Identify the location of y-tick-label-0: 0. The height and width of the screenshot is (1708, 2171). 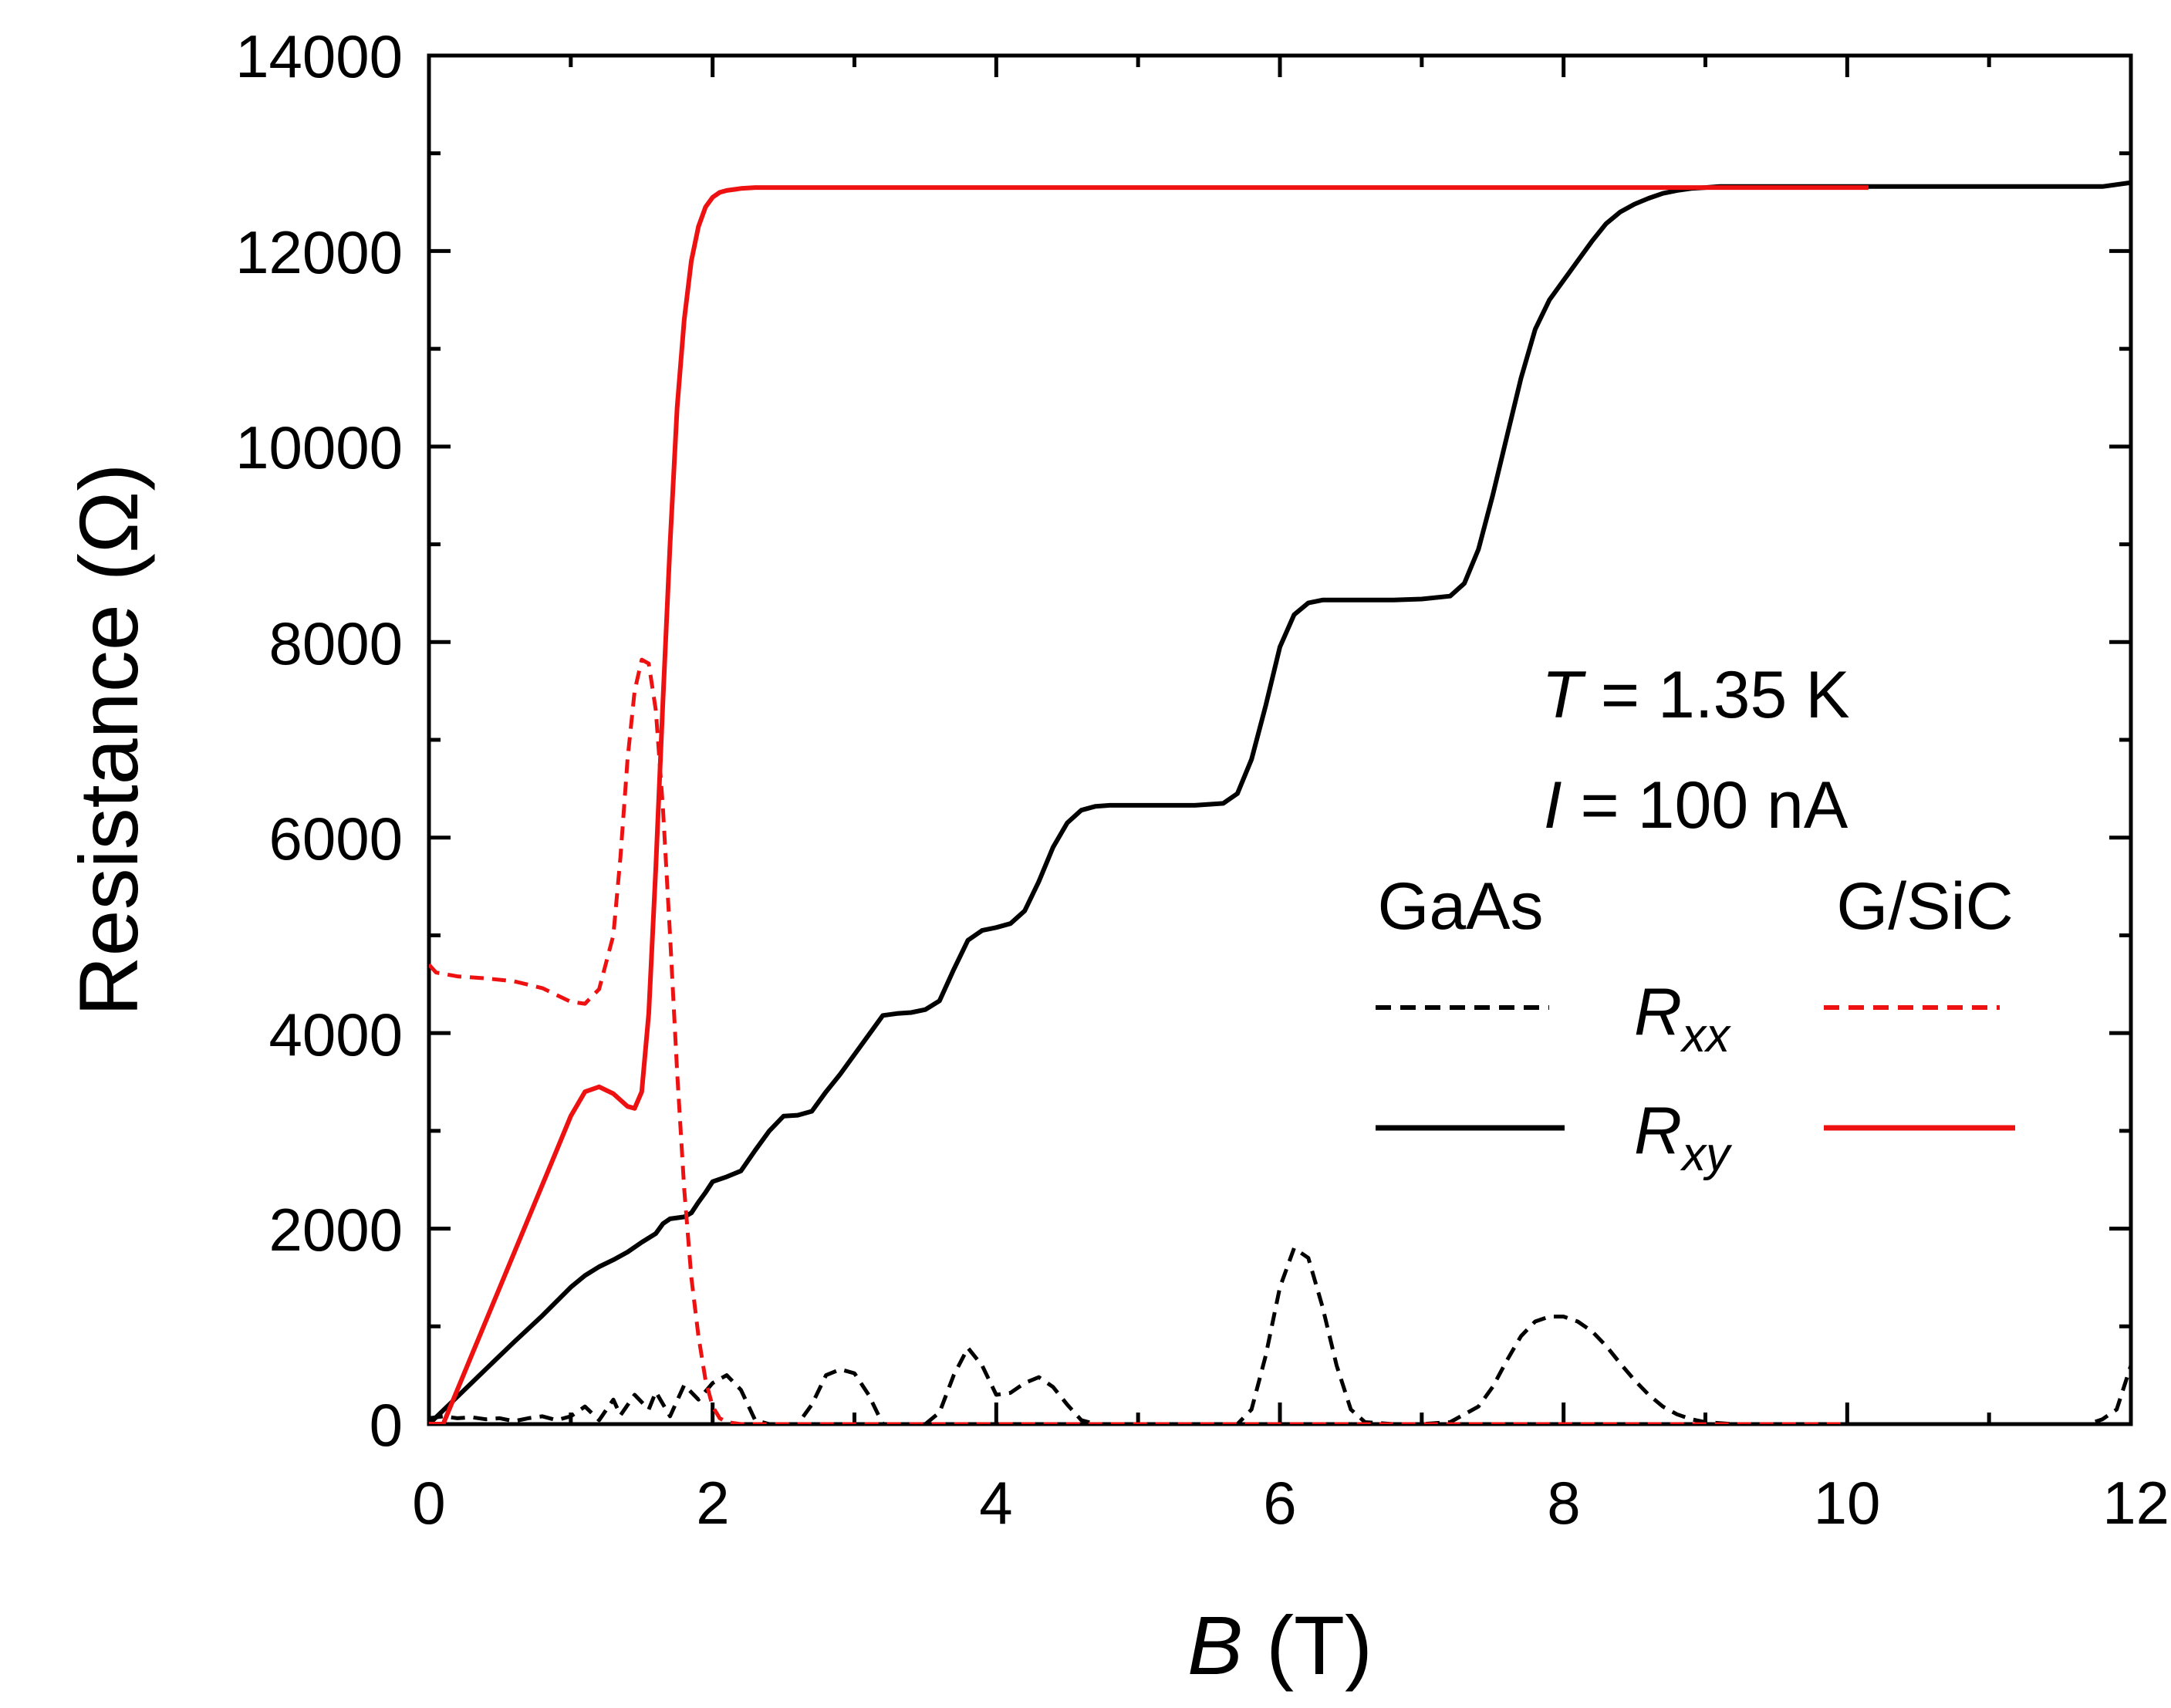
(387, 1425).